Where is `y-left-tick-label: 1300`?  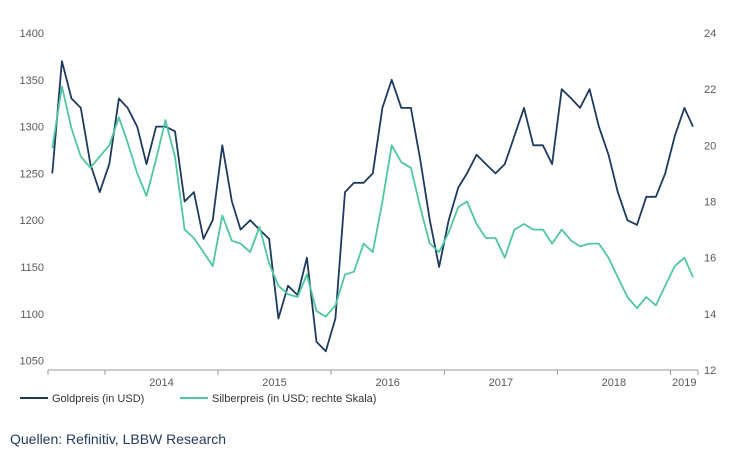
y-left-tick-label: 1300 is located at coordinates (32, 128).